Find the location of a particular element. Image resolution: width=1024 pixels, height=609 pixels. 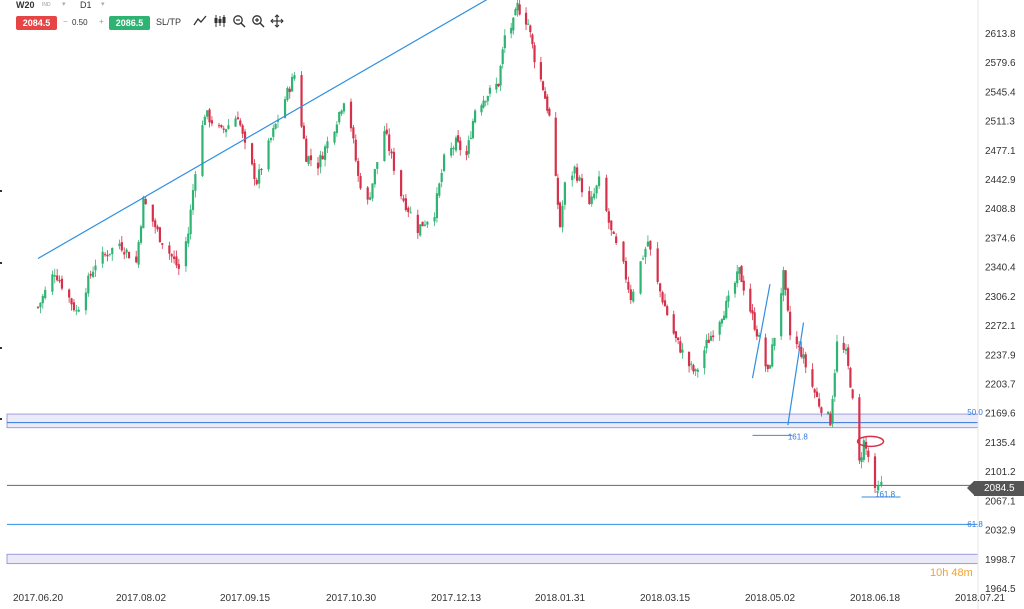

timeframe-selector: D1 is located at coordinates (86, 5).